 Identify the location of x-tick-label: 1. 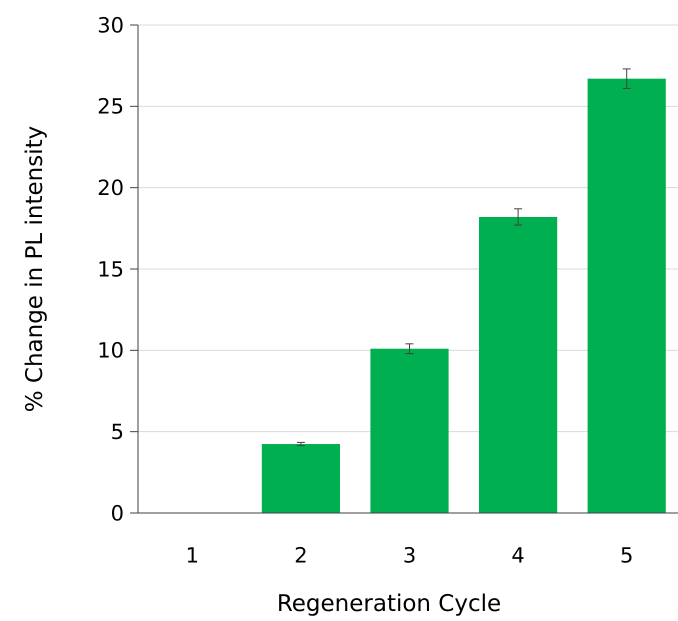
(192, 555).